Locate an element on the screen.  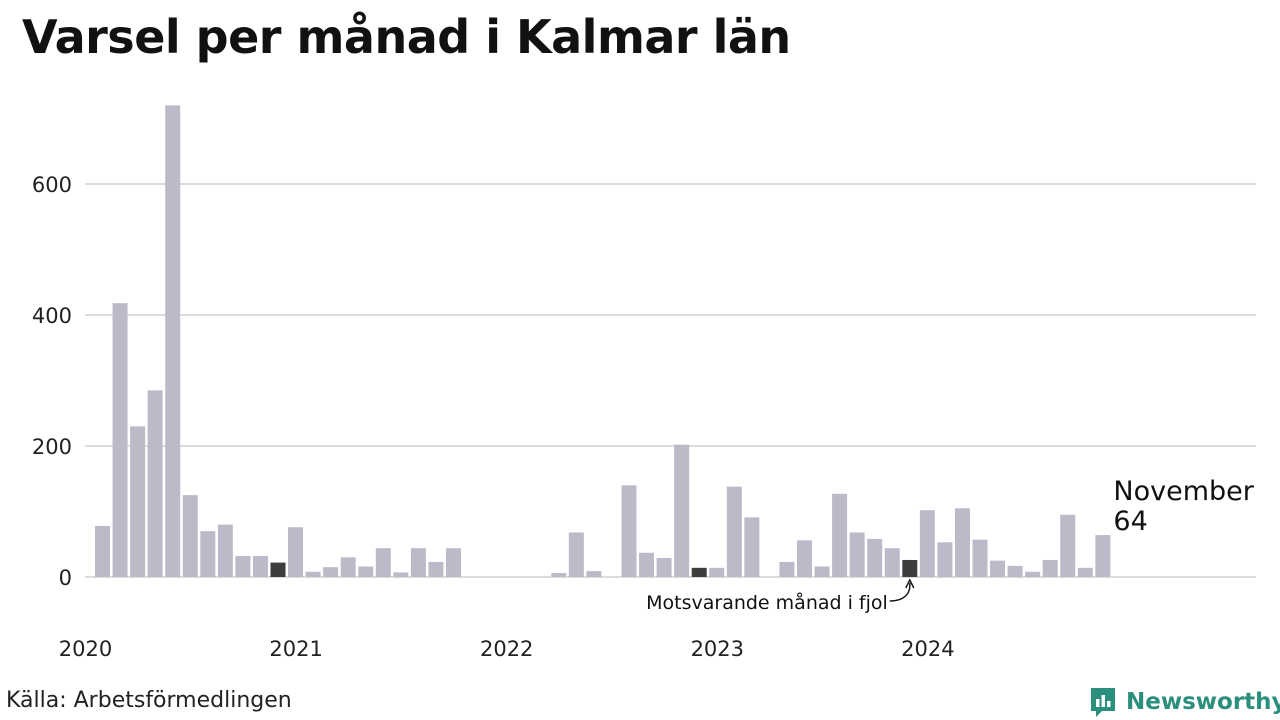
bar-chart-logo-icon is located at coordinates (1103, 702).